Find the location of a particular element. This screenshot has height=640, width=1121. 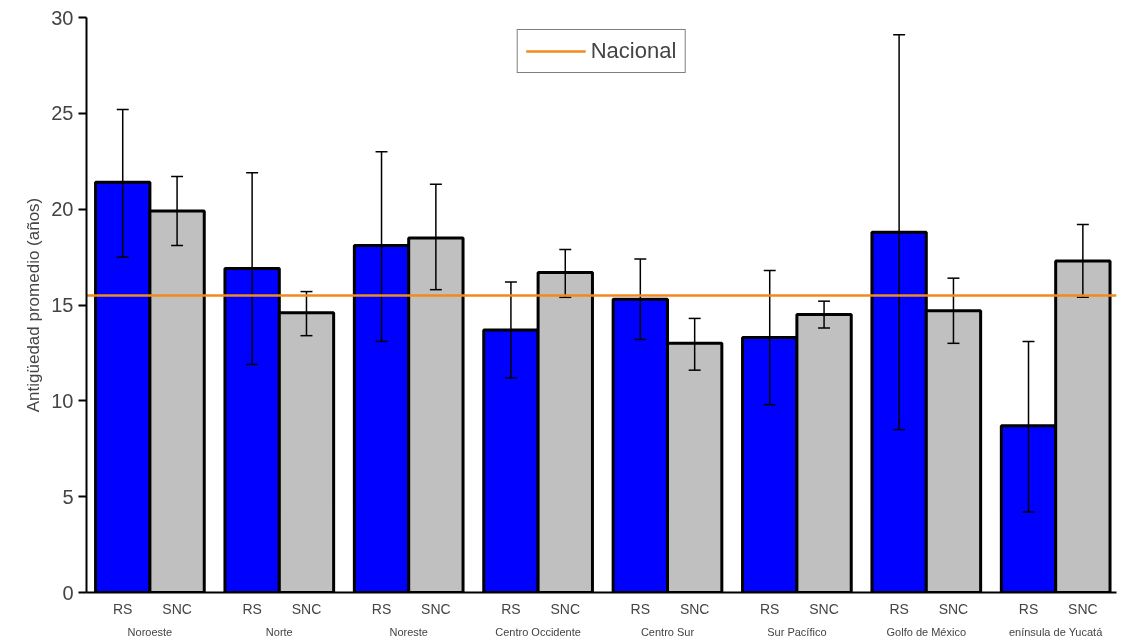

y-tick-label: 30 is located at coordinates (62, 17).